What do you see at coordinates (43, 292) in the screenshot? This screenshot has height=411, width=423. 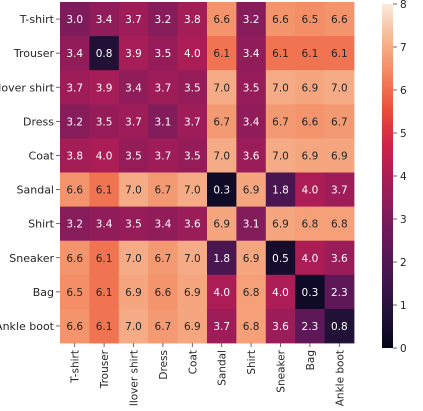 I see `y-tick-label: Bag` at bounding box center [43, 292].